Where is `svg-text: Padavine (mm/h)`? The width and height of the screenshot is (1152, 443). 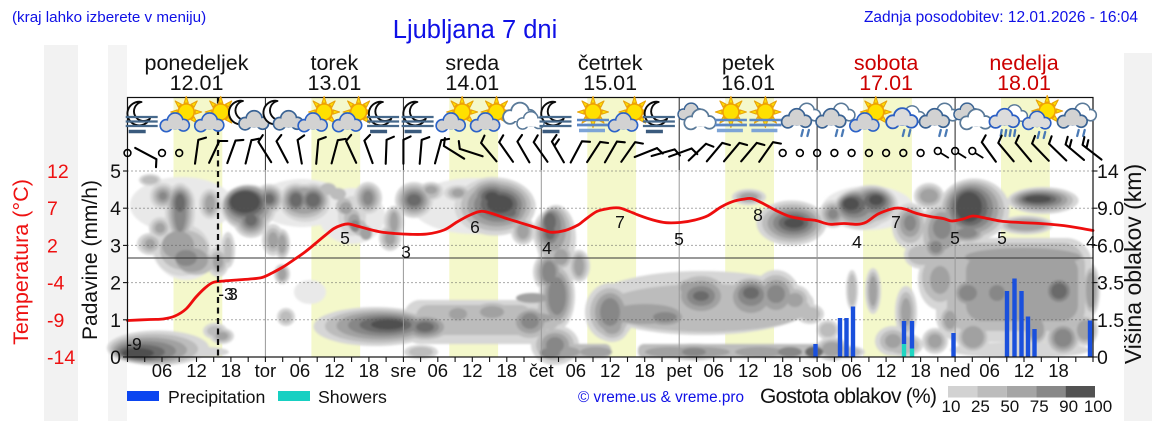 svg-text: Padavine (mm/h) is located at coordinates (90, 260).